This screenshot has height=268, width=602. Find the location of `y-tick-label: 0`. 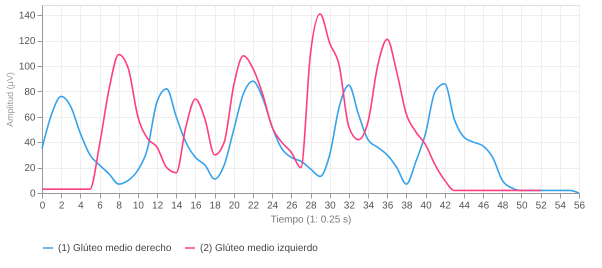

y-tick-label: 0 is located at coordinates (33, 194).